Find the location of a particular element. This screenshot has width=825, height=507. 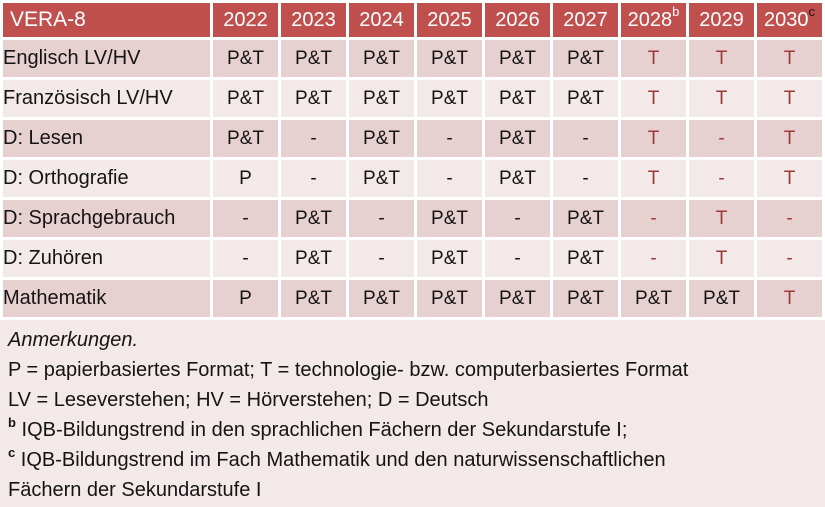

table-row: D: Zuhören - P&T - P&T - P&T - T - is located at coordinates (412, 258).